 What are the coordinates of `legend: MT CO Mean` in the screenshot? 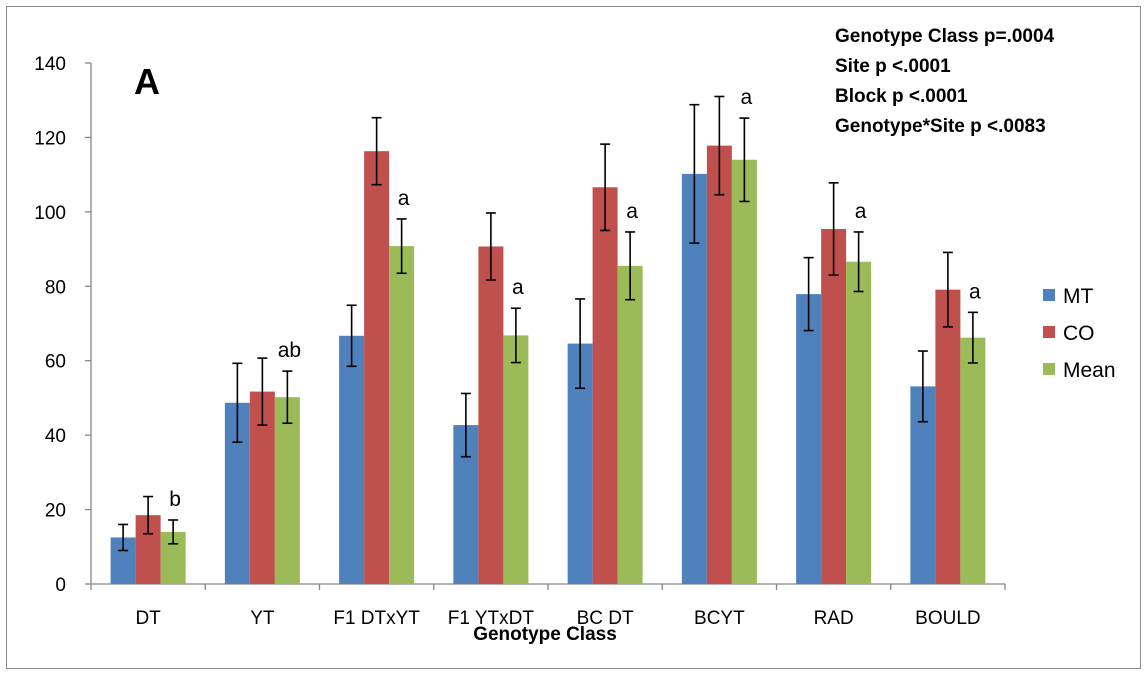 It's located at (1079, 333).